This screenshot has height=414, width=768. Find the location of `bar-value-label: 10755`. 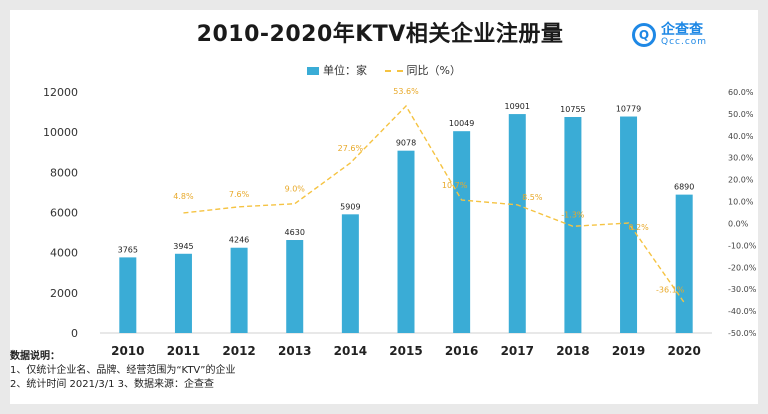

bar-value-label: 10755 is located at coordinates (572, 109).